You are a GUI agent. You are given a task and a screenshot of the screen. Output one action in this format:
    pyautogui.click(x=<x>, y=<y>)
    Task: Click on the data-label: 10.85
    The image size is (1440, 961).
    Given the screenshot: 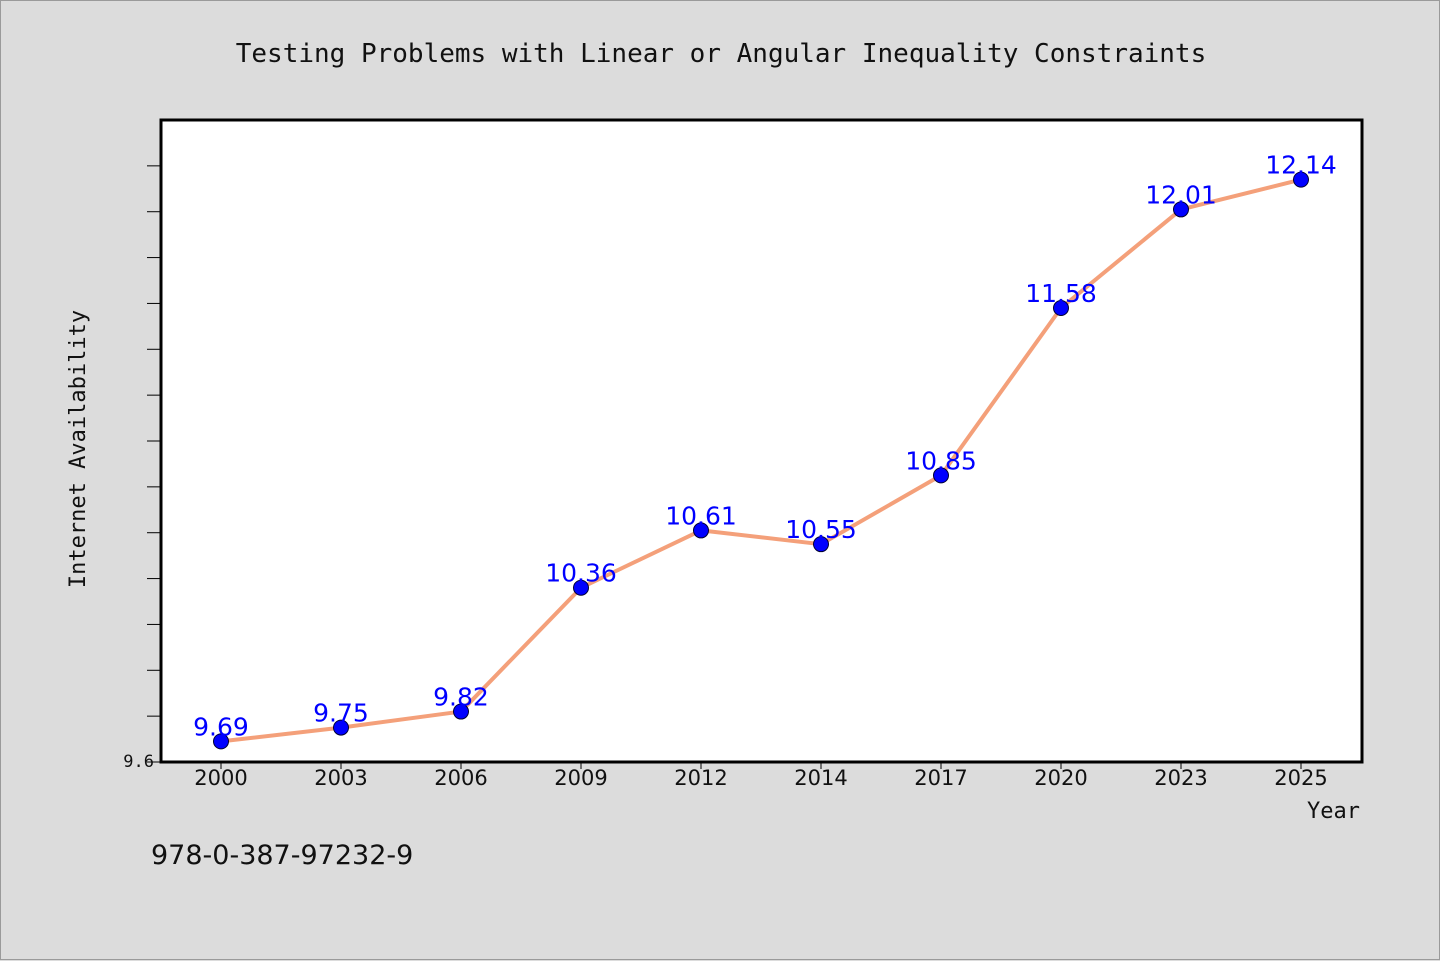 What is the action you would take?
    pyautogui.click(x=941, y=460)
    